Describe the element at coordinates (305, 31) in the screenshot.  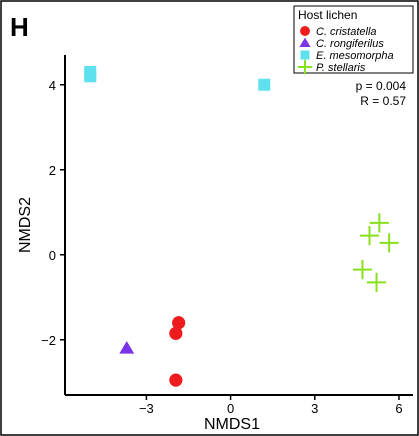
I see `legend-marker-circle` at that location.